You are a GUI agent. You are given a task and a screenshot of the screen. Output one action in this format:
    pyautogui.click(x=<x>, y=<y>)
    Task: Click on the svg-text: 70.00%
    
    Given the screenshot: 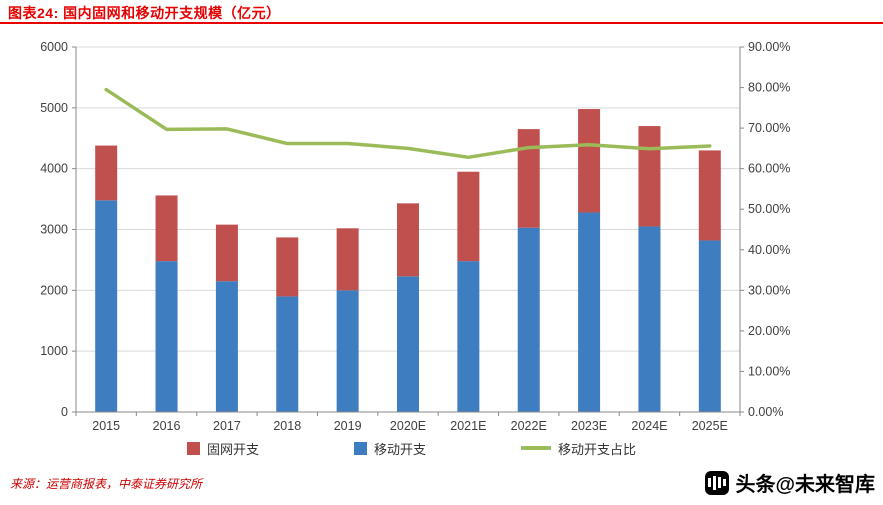 What is the action you would take?
    pyautogui.click(x=769, y=128)
    